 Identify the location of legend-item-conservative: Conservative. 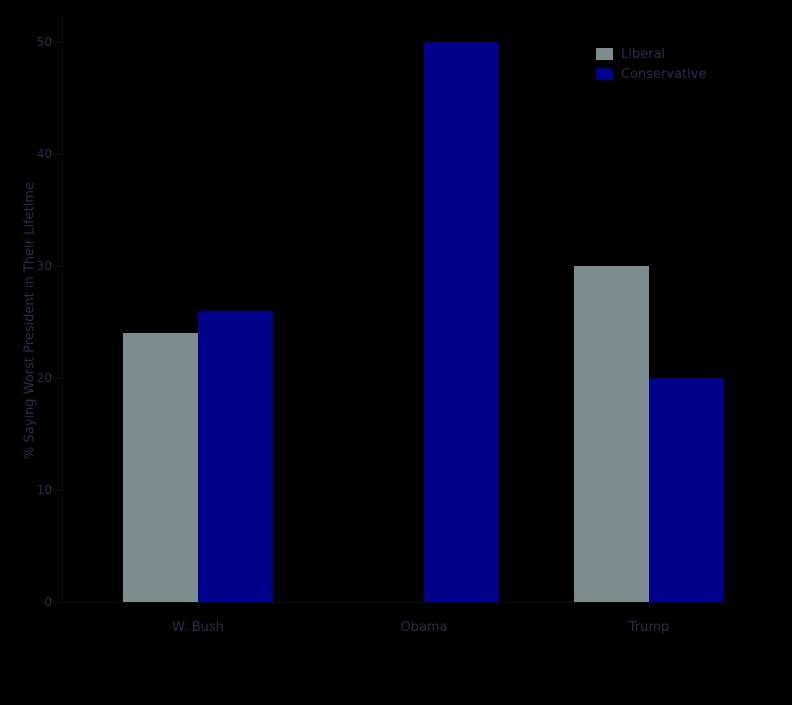
(651, 74).